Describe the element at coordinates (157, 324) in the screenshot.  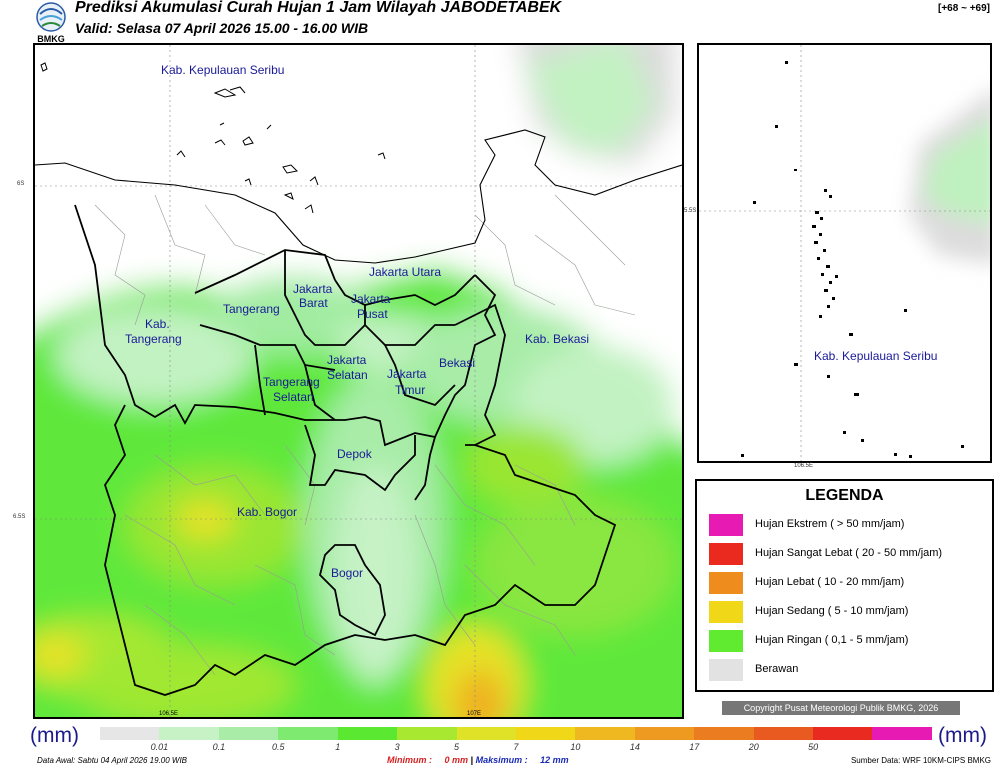
I see `label-kab-tangerang-1: Kab.` at that location.